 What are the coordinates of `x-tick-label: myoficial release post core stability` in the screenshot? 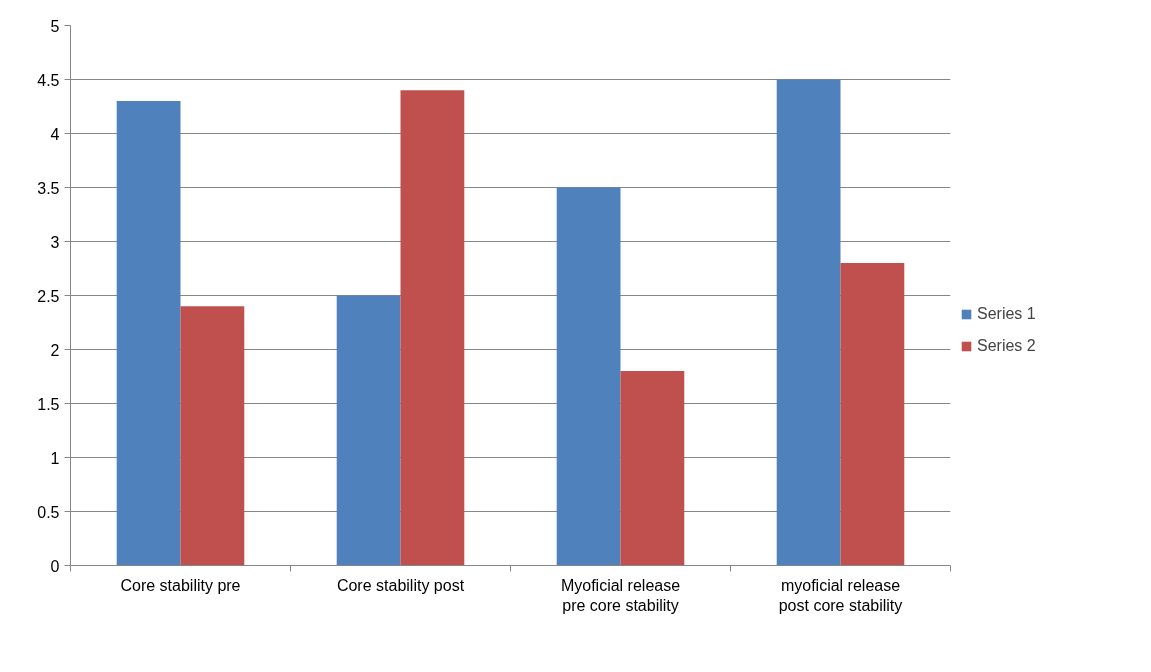 It's located at (840, 595).